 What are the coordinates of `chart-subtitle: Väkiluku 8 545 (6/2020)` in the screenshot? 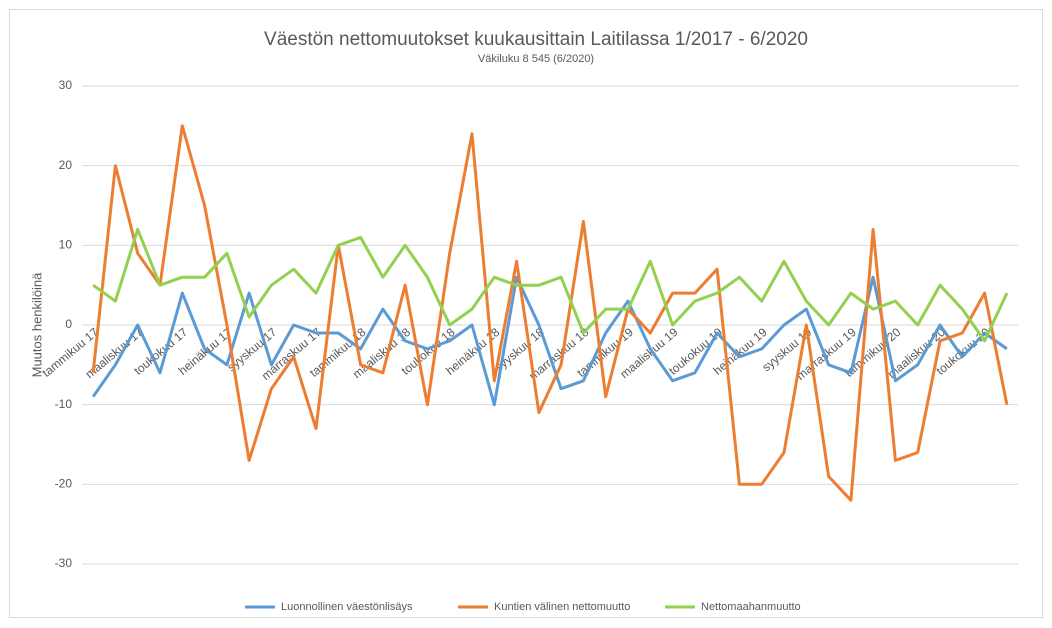 It's located at (536, 59).